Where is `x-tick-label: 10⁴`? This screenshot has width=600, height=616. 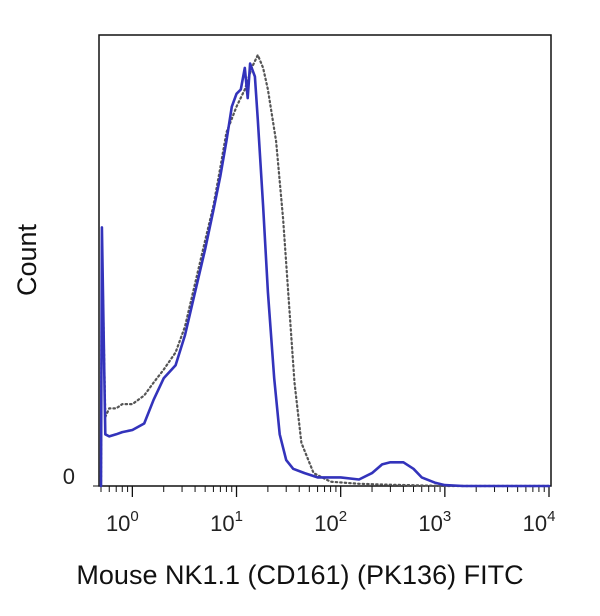 x-tick-label: 10⁴ is located at coordinates (539, 522).